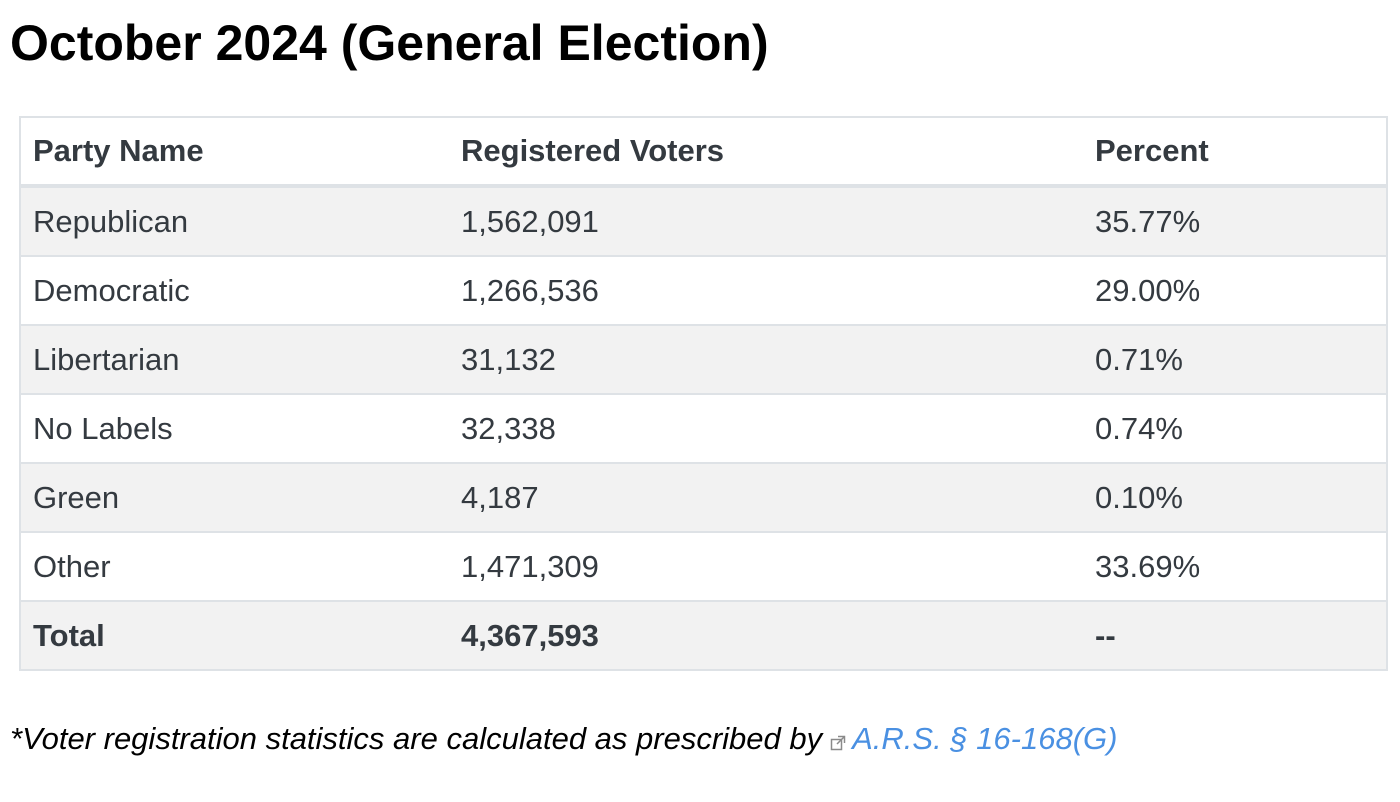 The image size is (1400, 802). What do you see at coordinates (1235, 221) in the screenshot?
I see `percent-cell: 35.77%` at bounding box center [1235, 221].